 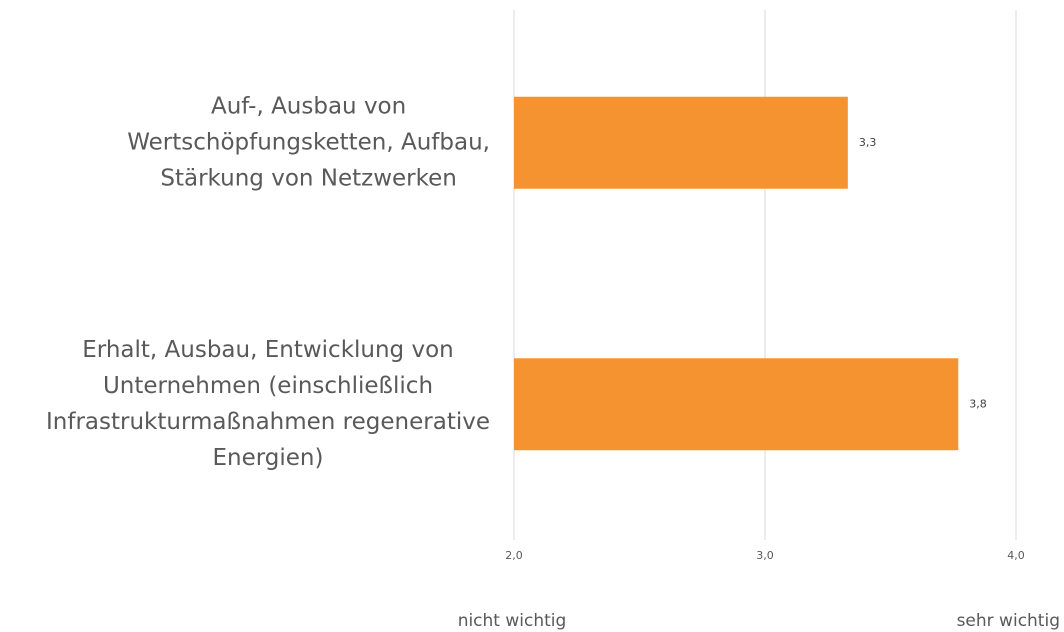 What do you see at coordinates (514, 555) in the screenshot?
I see `x-tick-label: 2,0` at bounding box center [514, 555].